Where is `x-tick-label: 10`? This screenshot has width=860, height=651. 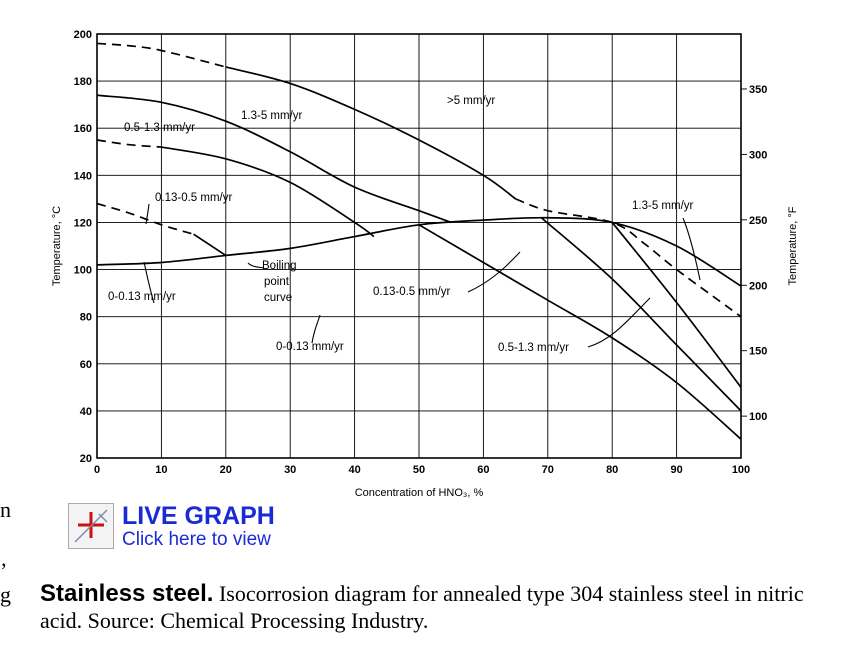
x-tick-label: 10 is located at coordinates (161, 470).